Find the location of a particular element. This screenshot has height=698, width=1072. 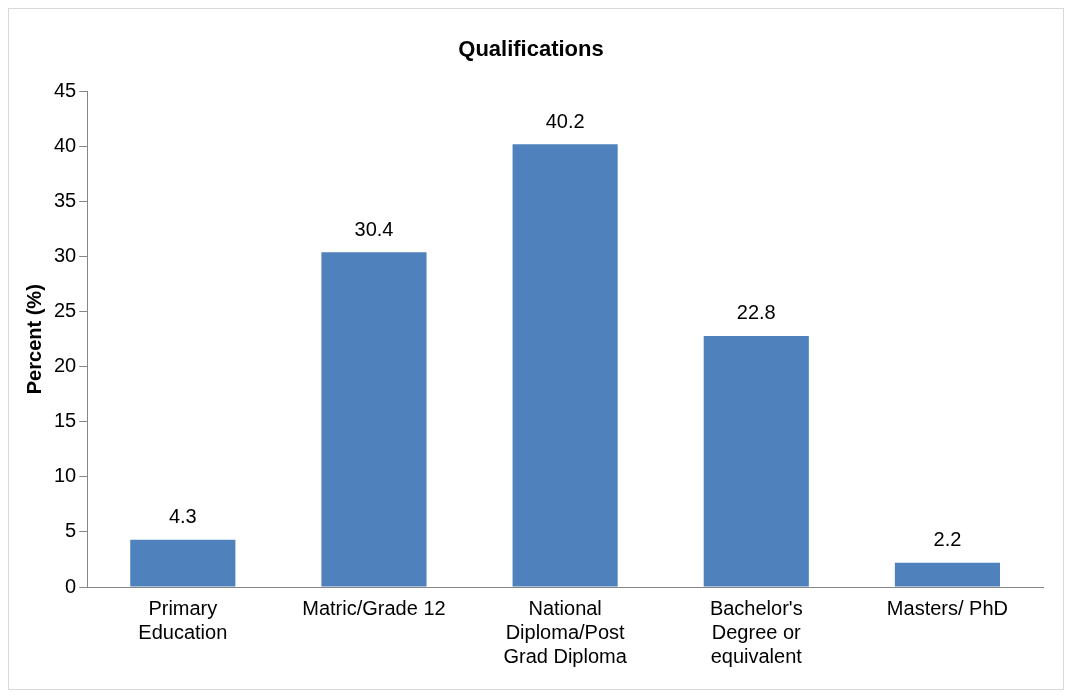

y-tick-label: 0 is located at coordinates (71, 585).